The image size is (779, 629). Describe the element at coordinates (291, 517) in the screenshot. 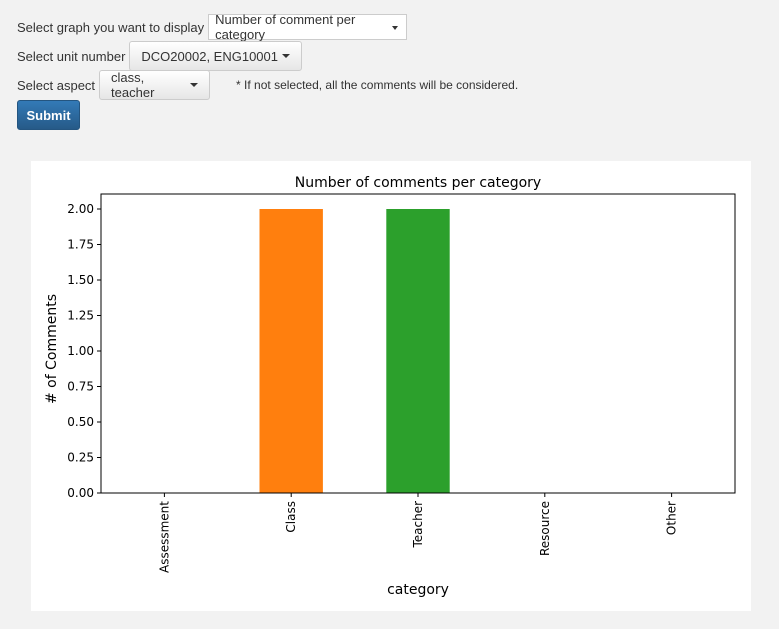

I see `x-tick-label-class: Class` at that location.